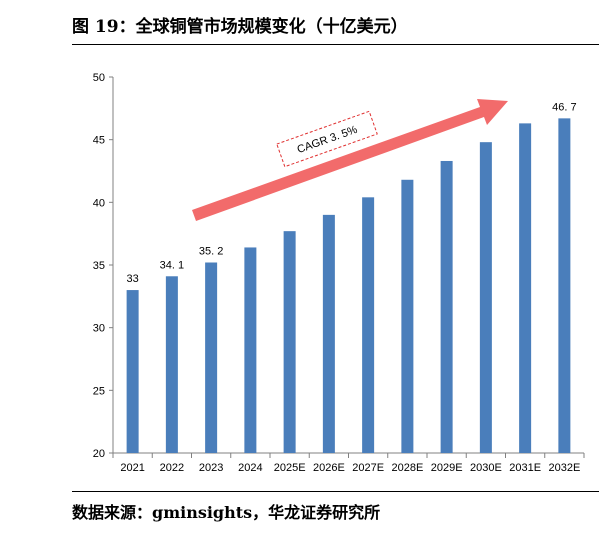 This screenshot has height=534, width=599. What do you see at coordinates (211, 251) in the screenshot?
I see `data-label-2023: 35. 2` at bounding box center [211, 251].